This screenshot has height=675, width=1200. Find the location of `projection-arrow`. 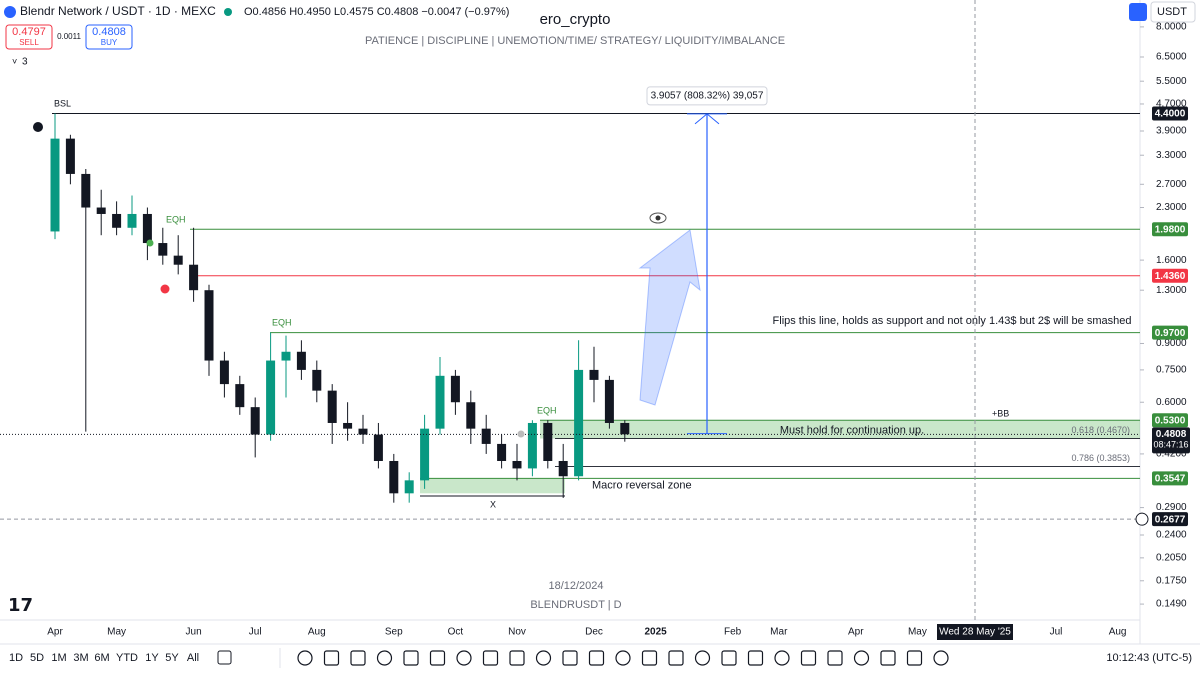

projection-arrow is located at coordinates (669, 317).